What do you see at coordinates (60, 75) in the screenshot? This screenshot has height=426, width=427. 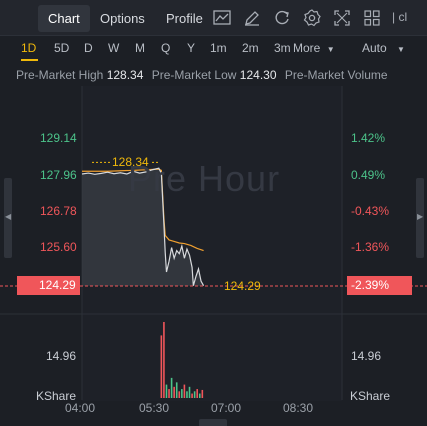 I see `pre-market-high-label: Pre-Market High` at bounding box center [60, 75].